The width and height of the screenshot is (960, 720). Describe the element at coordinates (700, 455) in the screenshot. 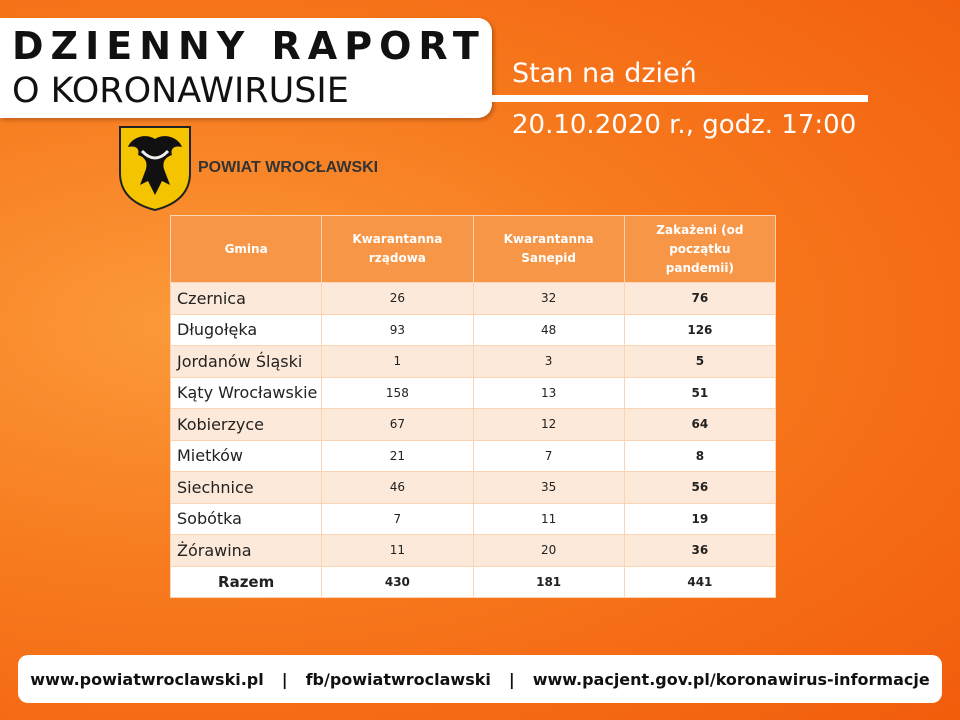

I see `table-cell: 8` at that location.